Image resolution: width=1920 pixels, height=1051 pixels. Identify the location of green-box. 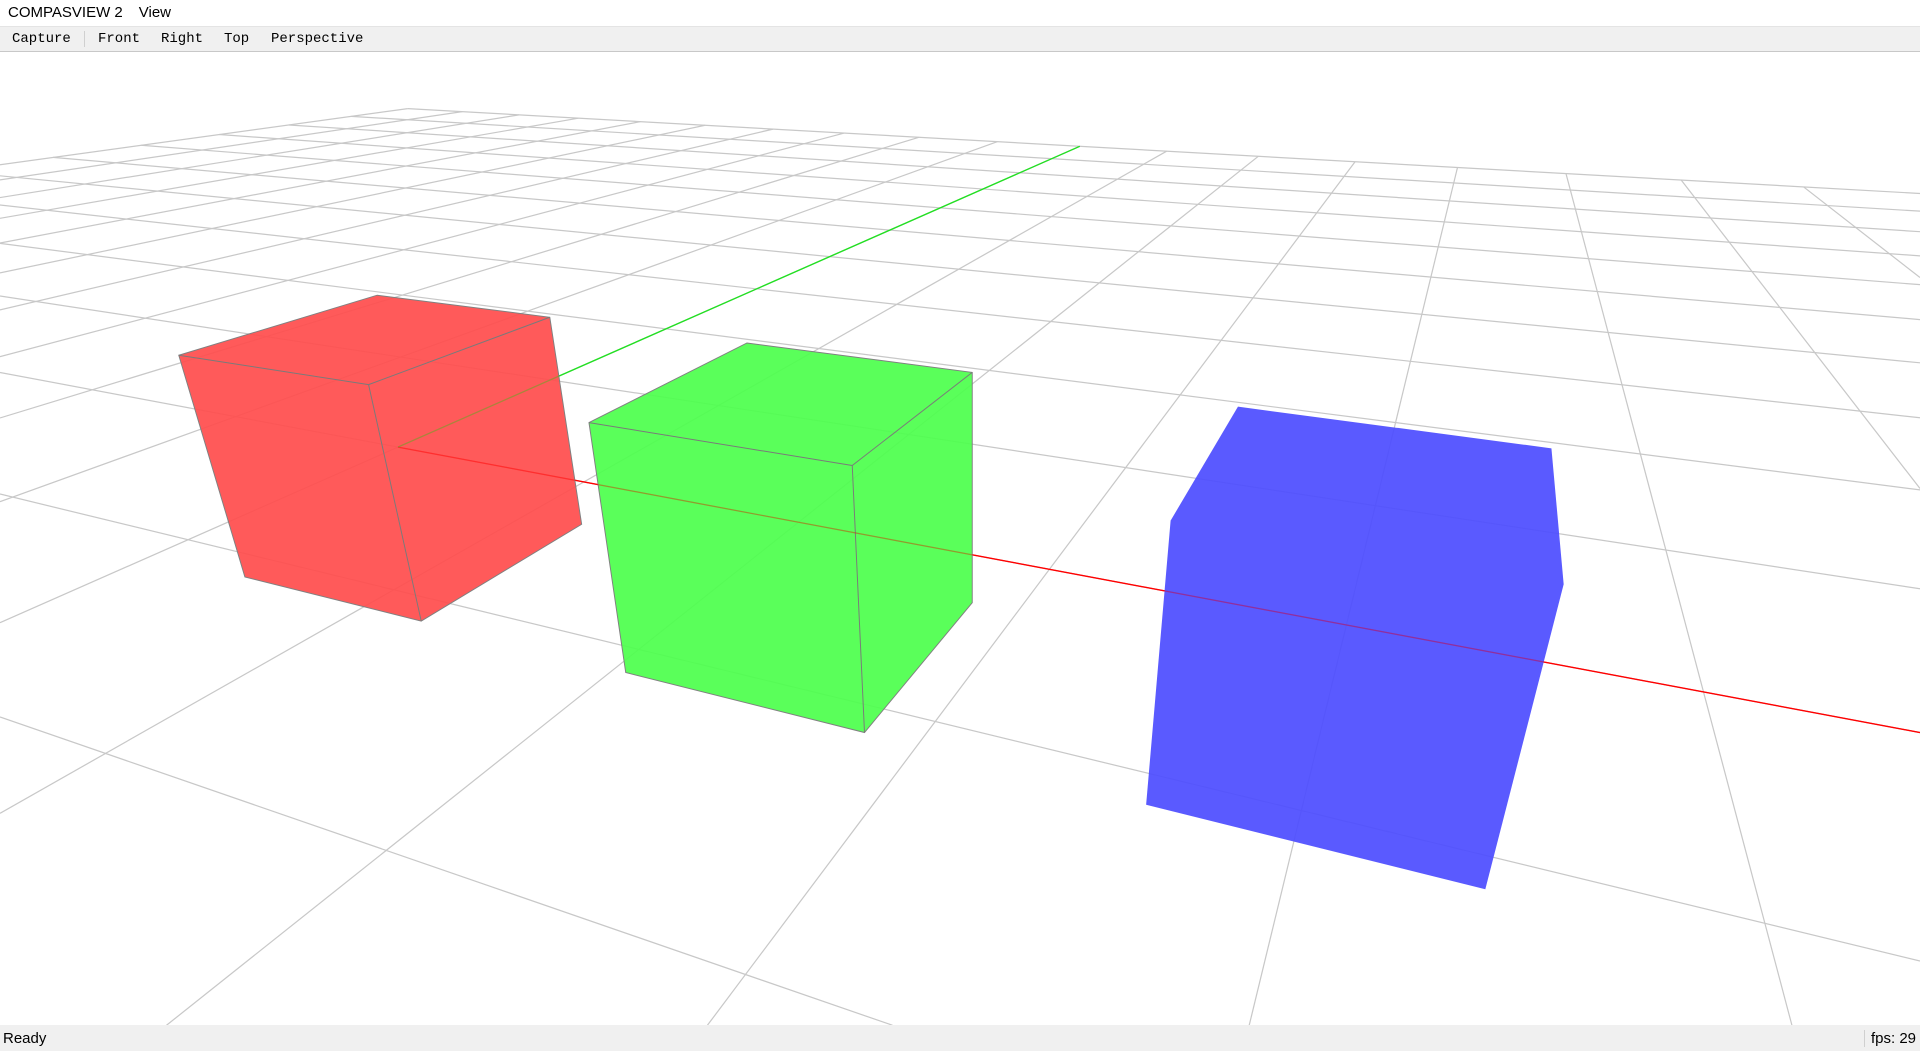
(780, 538).